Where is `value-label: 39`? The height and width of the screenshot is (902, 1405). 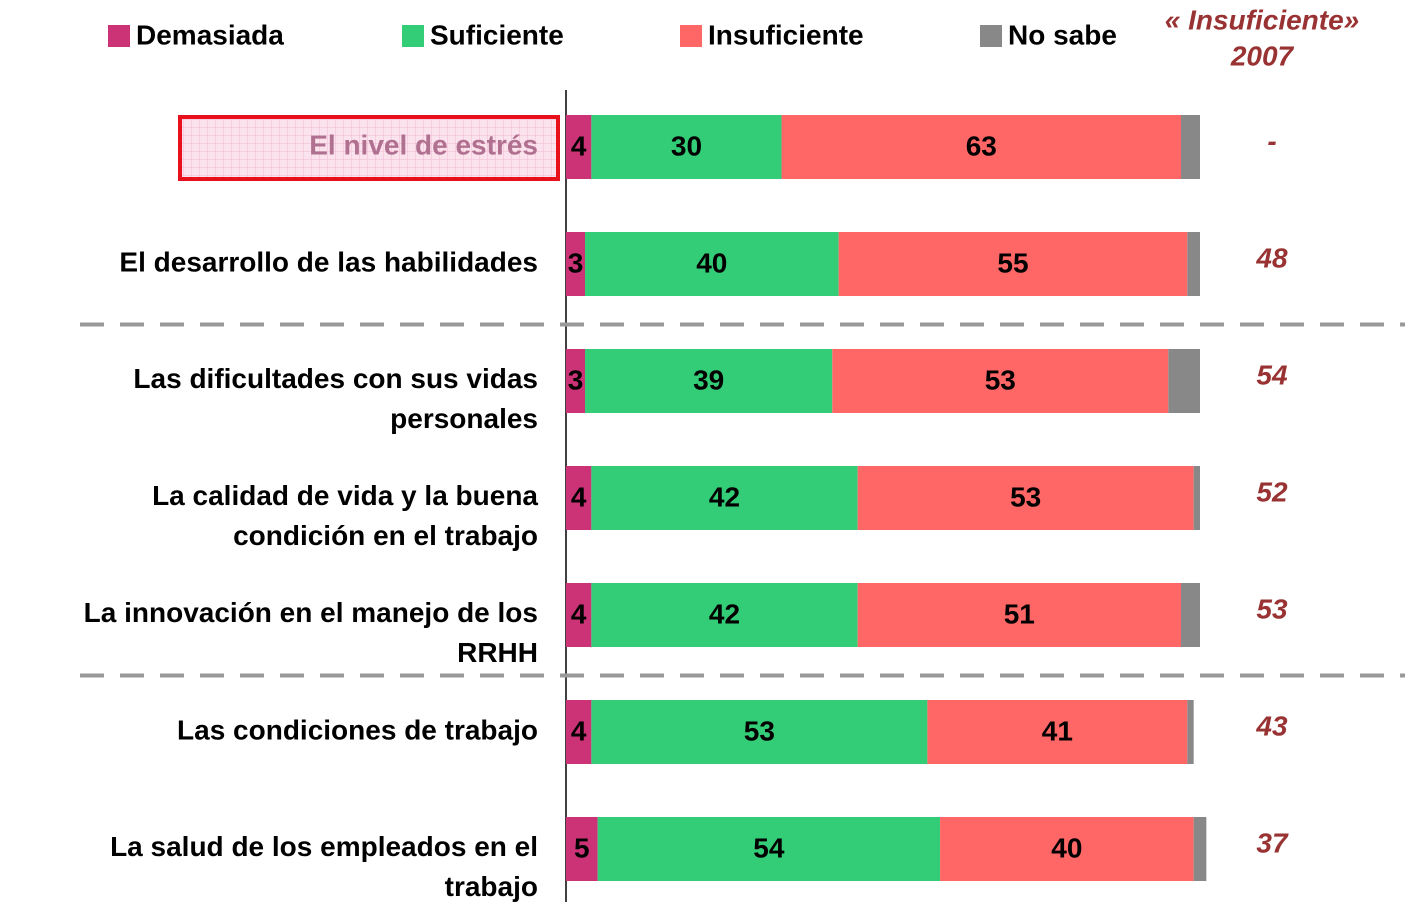 value-label: 39 is located at coordinates (708, 379).